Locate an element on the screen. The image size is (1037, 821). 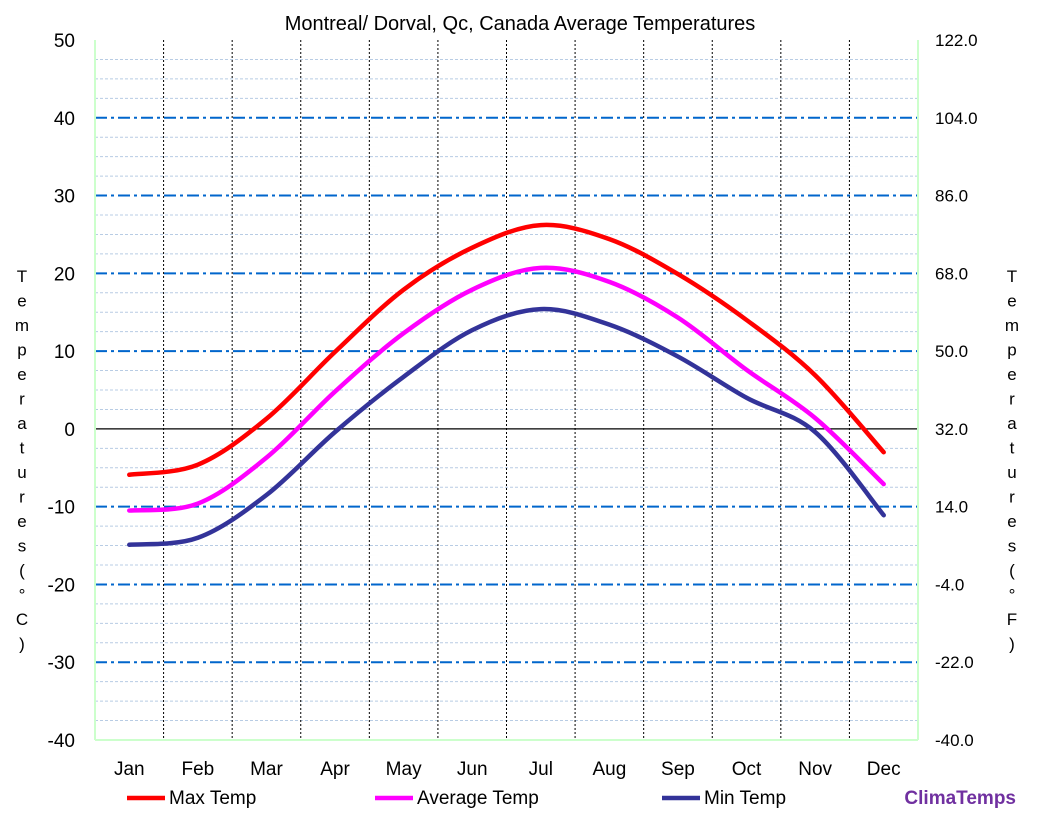
x-tick-label: Sep is located at coordinates (678, 769).